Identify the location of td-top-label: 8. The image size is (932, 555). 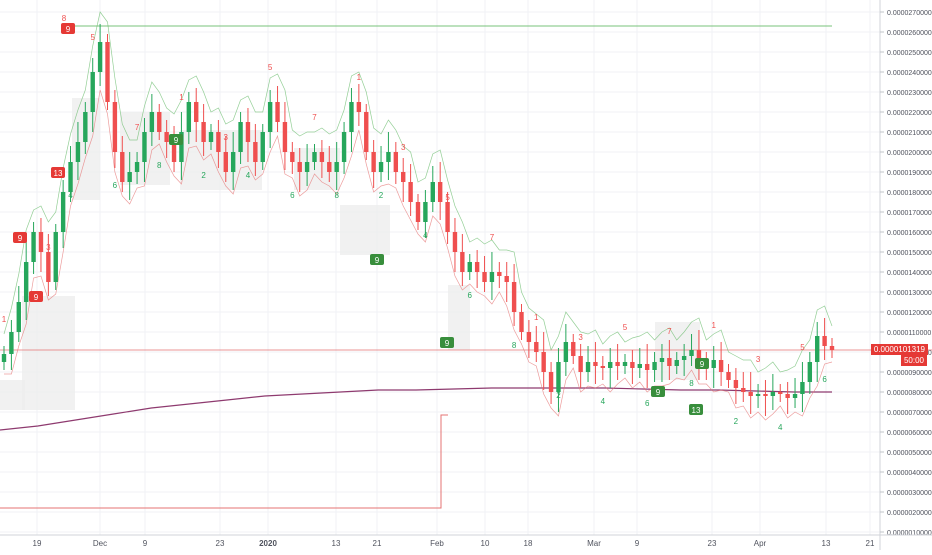
(64, 18).